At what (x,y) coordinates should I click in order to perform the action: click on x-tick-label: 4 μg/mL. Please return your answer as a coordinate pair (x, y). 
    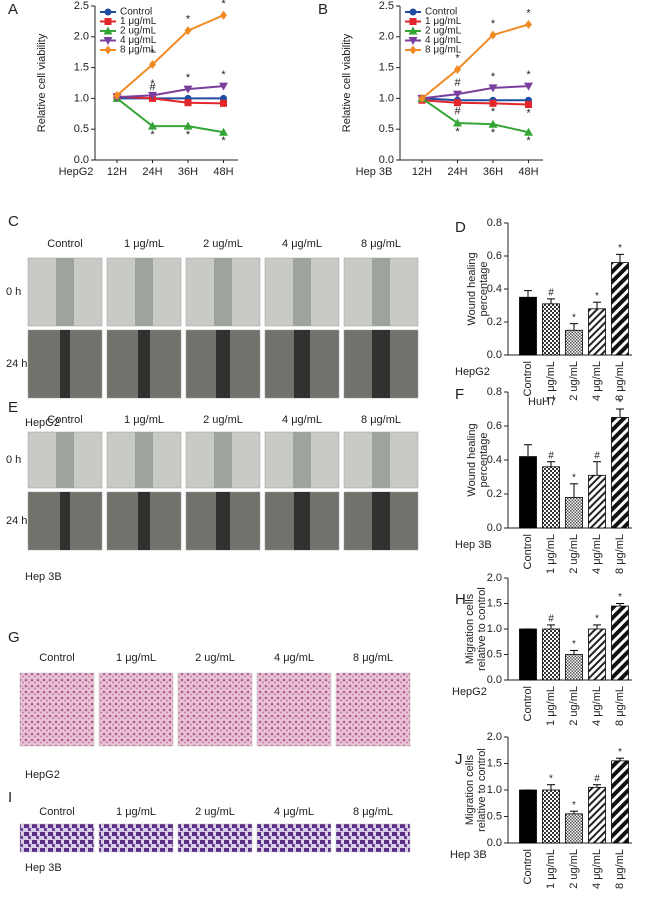
    Looking at the image, I should click on (597, 381).